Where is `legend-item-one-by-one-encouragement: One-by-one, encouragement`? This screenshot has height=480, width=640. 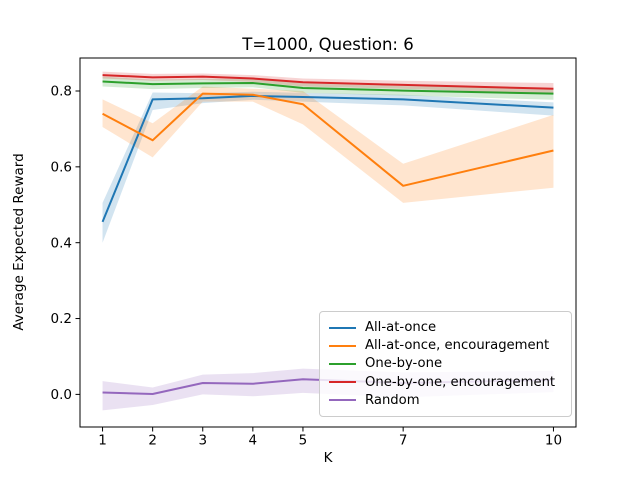
legend-item-one-by-one-encouragement: One-by-one, encouragement is located at coordinates (445, 382).